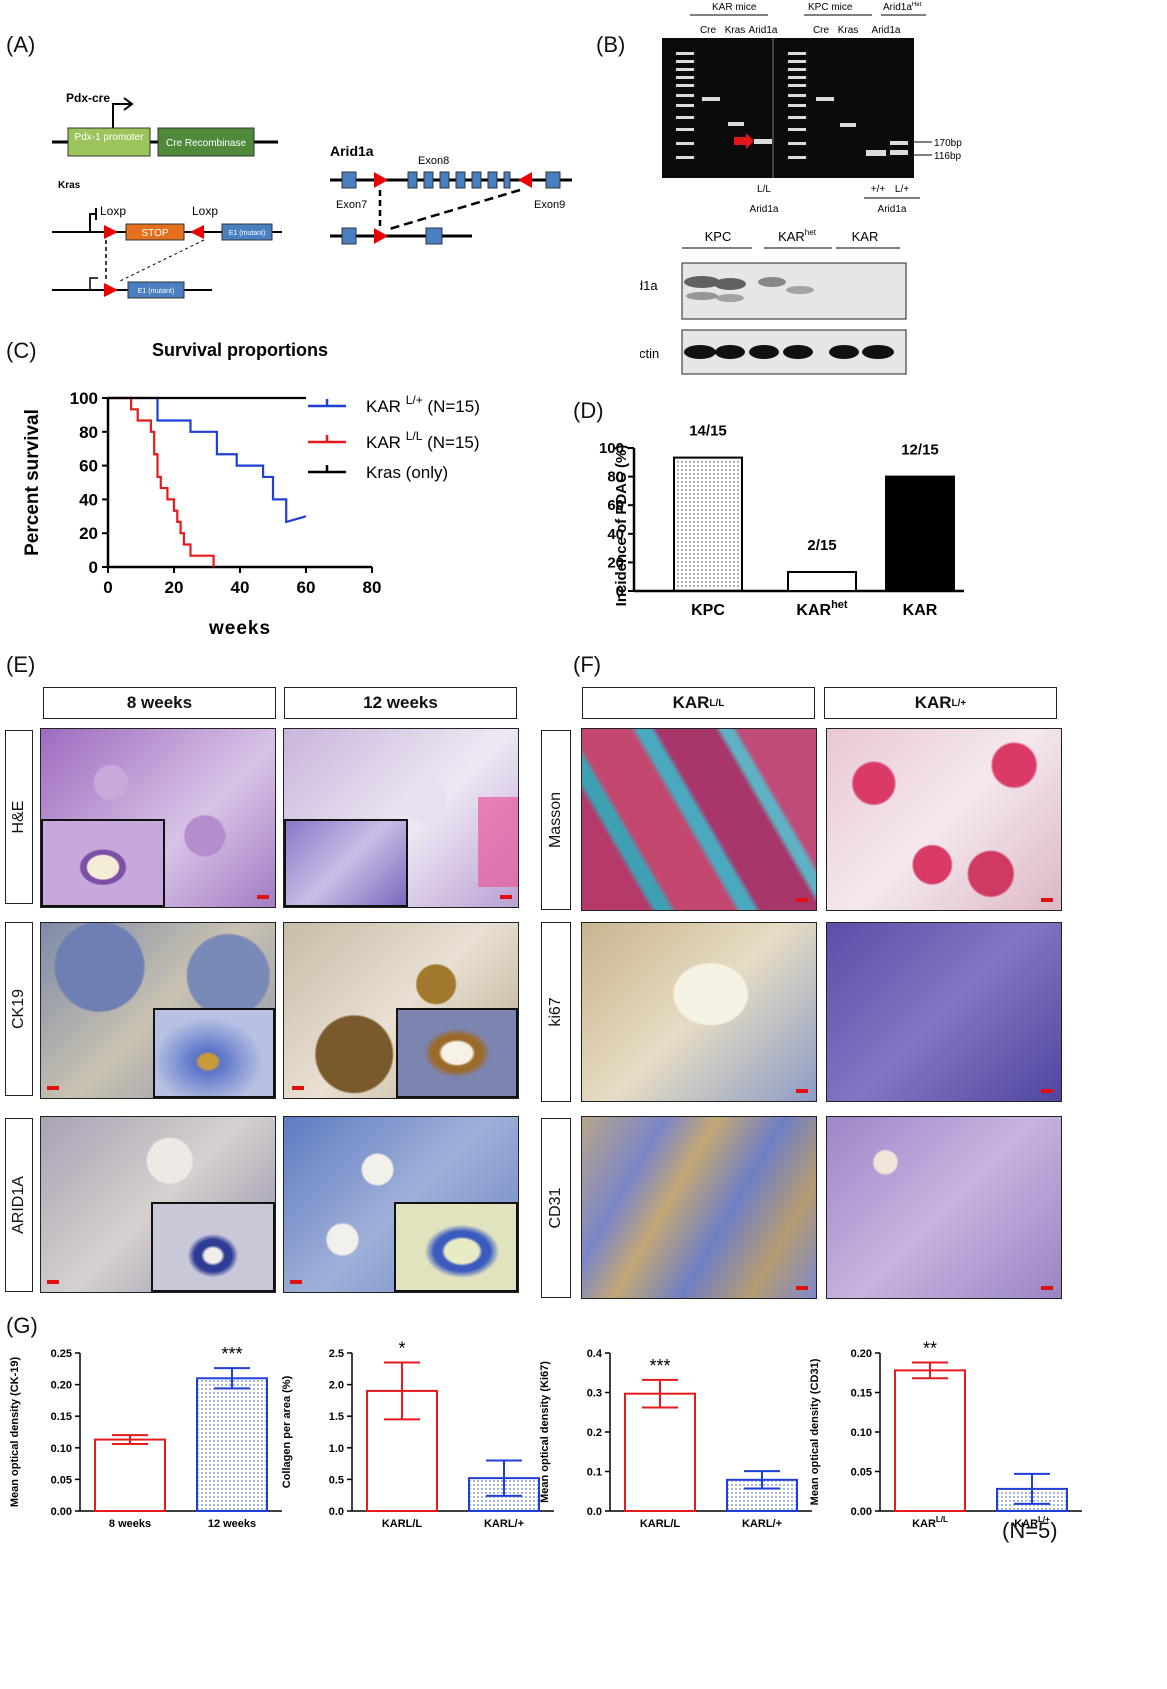 This screenshot has width=1167, height=1689. I want to click on arid1a-blot, so click(794, 291).